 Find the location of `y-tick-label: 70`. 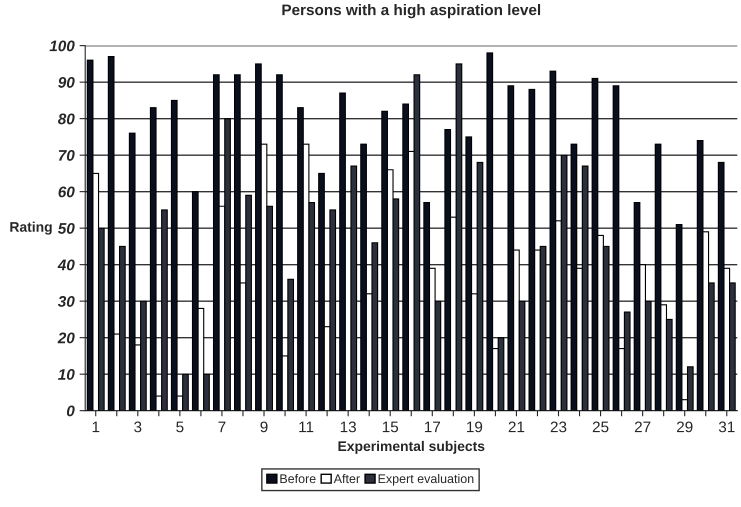

y-tick-label: 70 is located at coordinates (66, 155).